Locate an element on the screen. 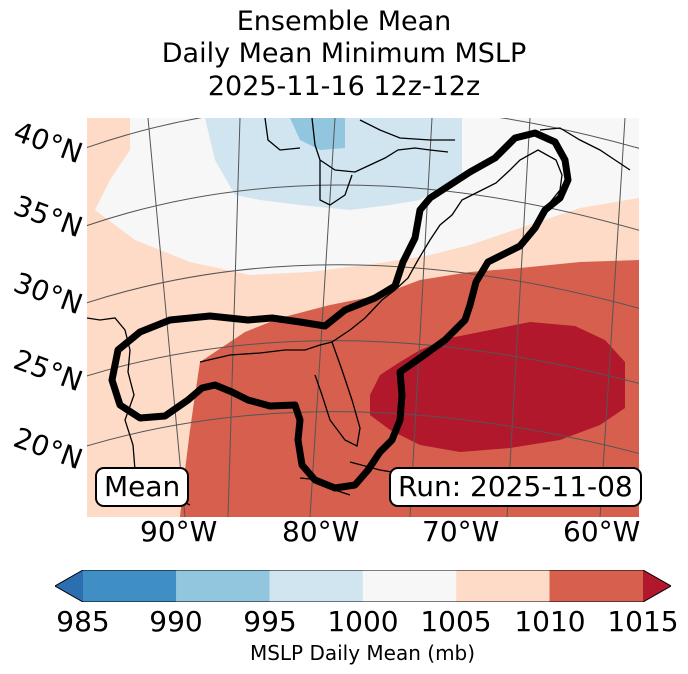 This screenshot has width=688, height=674. colorbar-extend-low is located at coordinates (69, 586).